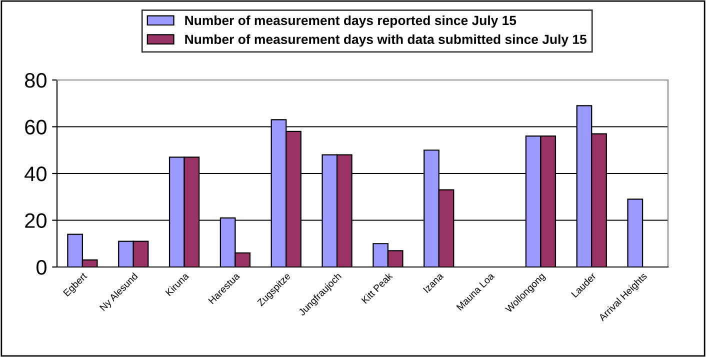 This screenshot has height=357, width=706. What do you see at coordinates (386, 40) in the screenshot?
I see `legend-label: Number of measurement days with data submitted since July 15` at bounding box center [386, 40].